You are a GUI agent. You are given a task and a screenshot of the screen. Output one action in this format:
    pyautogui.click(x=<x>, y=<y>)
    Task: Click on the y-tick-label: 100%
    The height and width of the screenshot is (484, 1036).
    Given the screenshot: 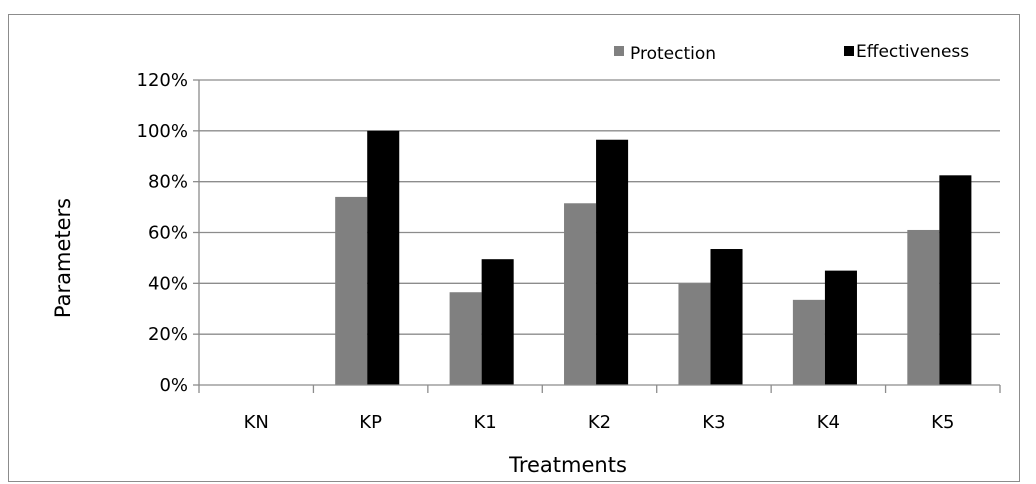 What is the action you would take?
    pyautogui.click(x=162, y=131)
    